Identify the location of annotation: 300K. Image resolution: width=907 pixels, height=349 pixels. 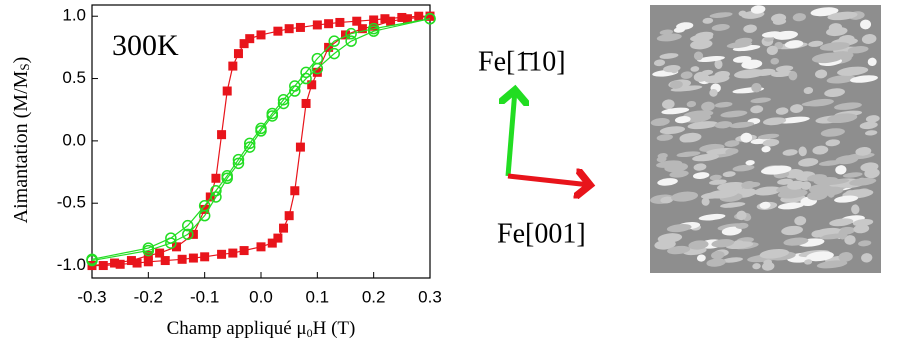
(145, 45).